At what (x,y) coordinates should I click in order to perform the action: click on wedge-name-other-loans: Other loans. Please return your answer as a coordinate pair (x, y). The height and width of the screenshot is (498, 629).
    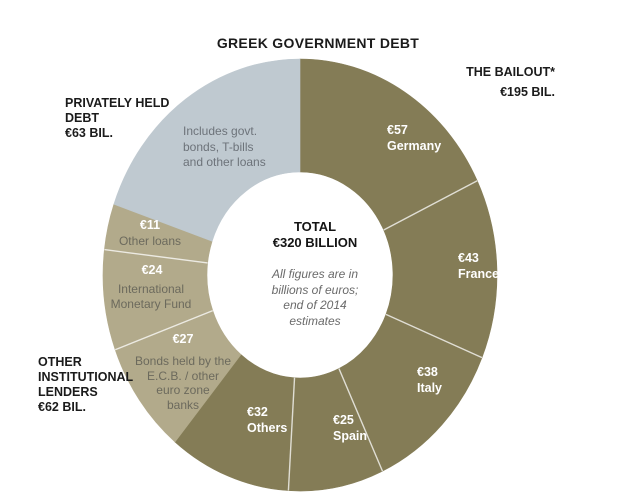
    Looking at the image, I should click on (150, 241).